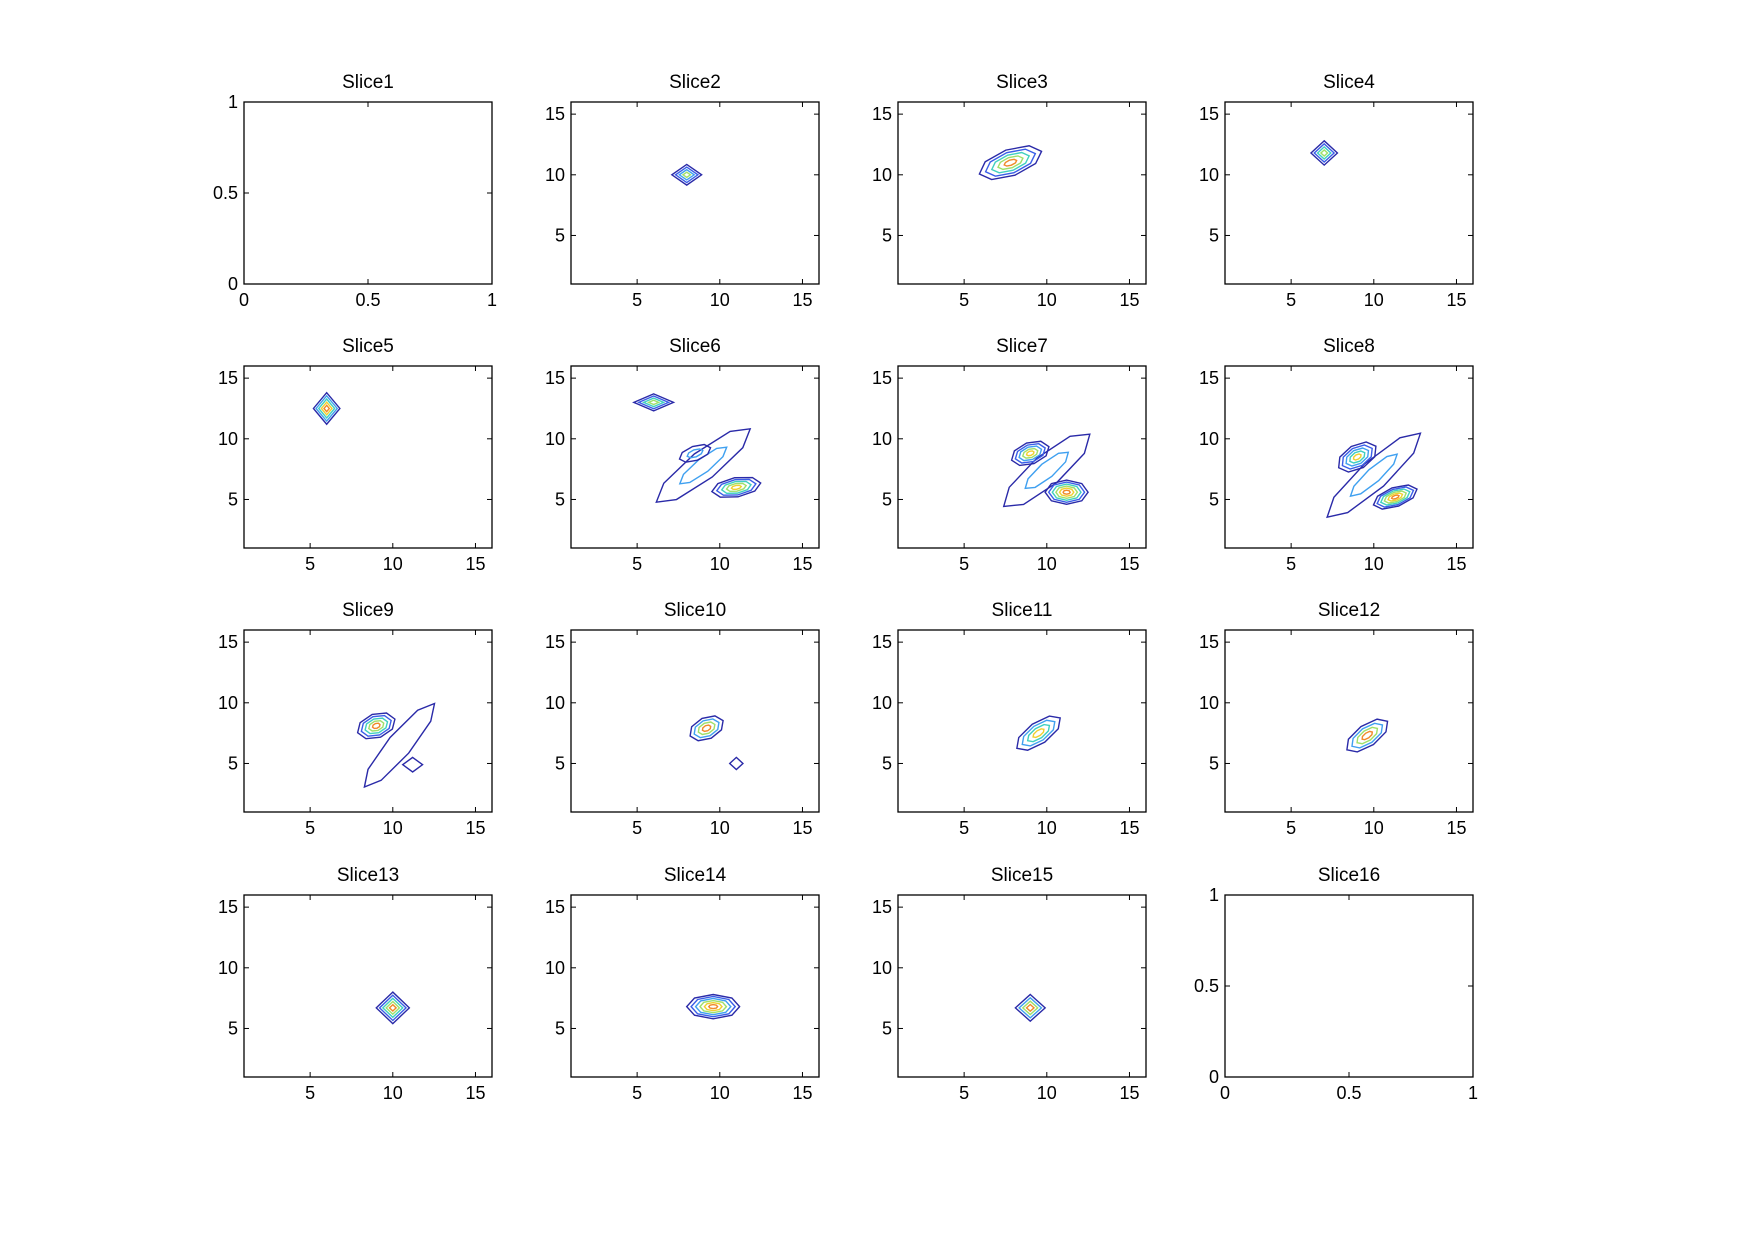 The height and width of the screenshot is (1240, 1755). What do you see at coordinates (1336, 719) in the screenshot?
I see `subplot-12: Slice12 5 10 15 5 10 15` at bounding box center [1336, 719].